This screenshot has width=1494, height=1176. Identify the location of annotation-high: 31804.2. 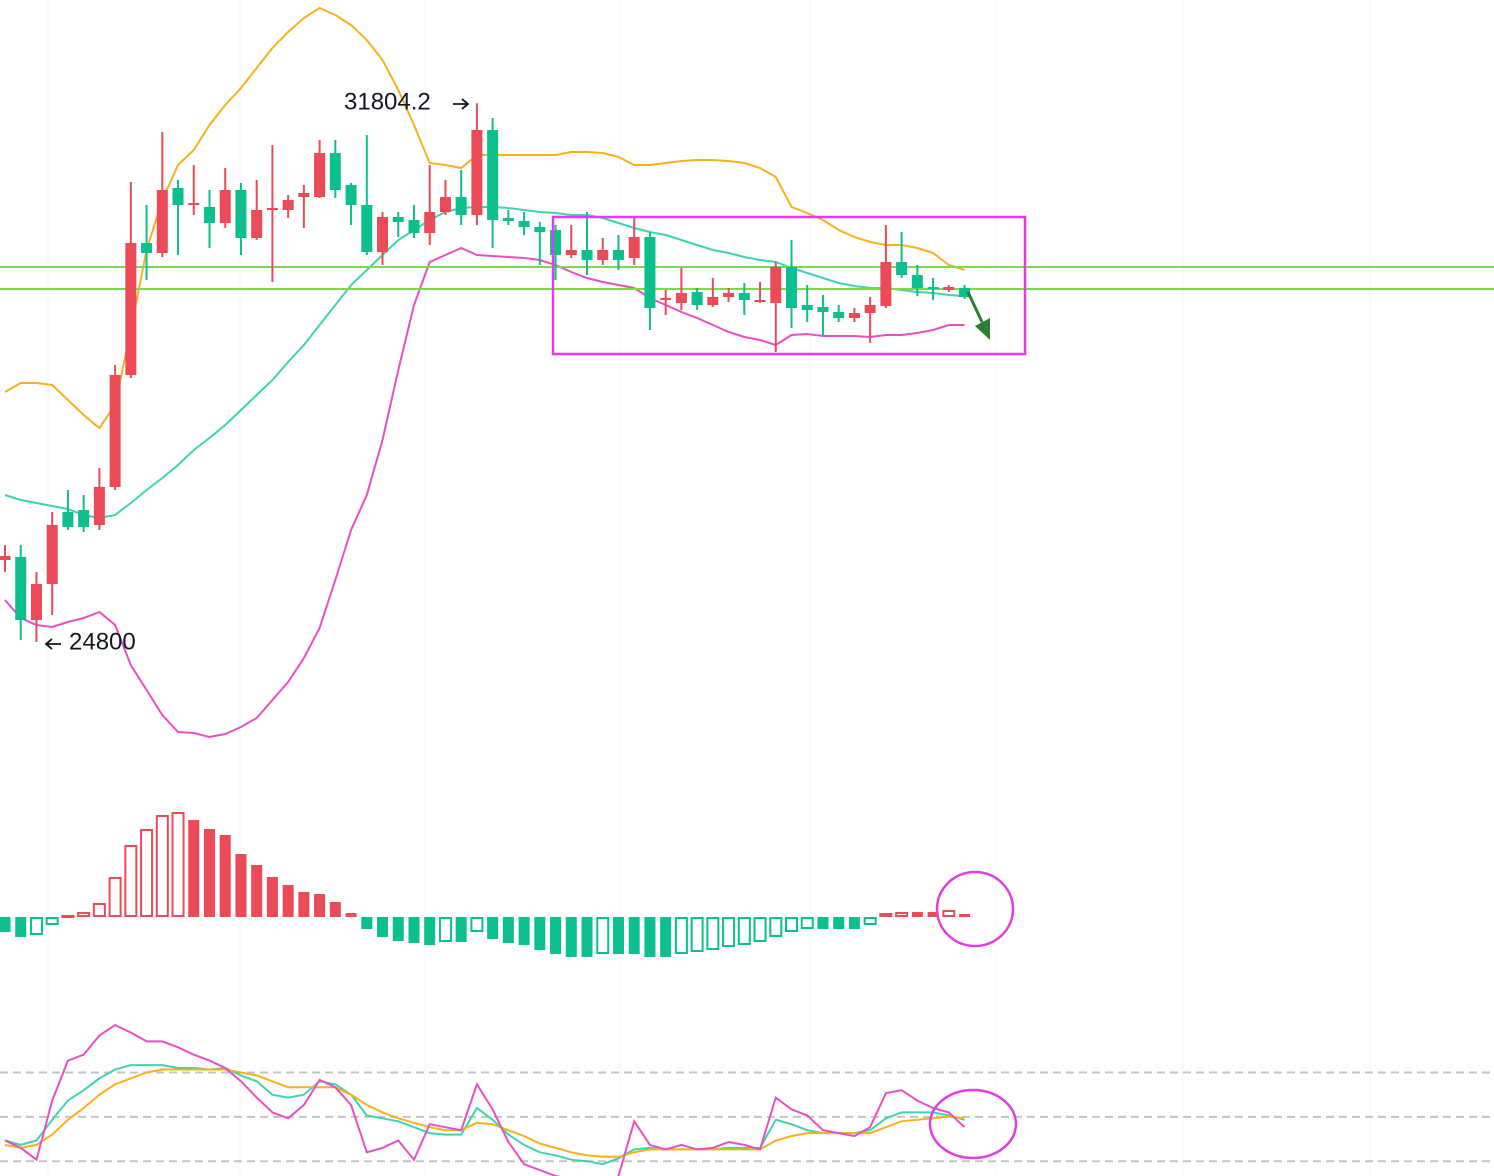
(387, 101).